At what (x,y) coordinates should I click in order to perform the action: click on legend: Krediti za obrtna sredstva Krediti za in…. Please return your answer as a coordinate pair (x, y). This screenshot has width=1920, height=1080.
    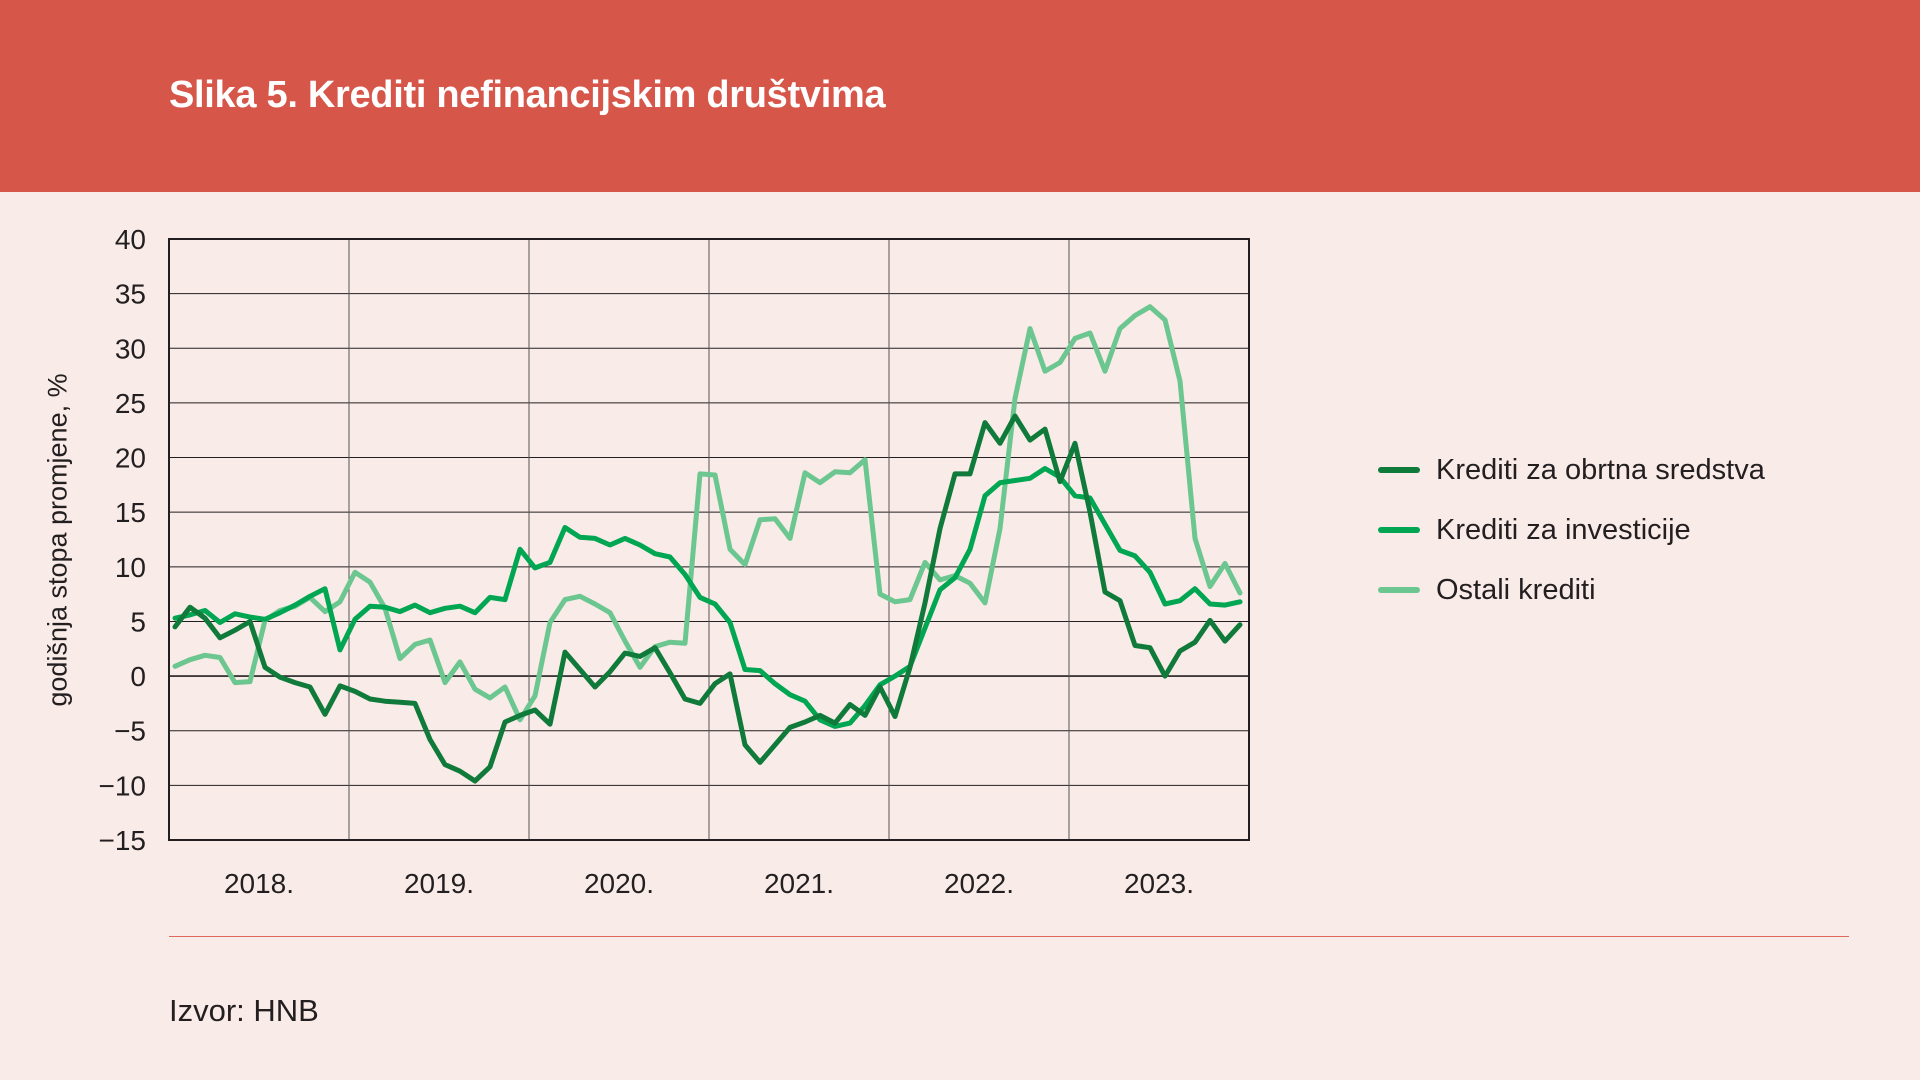
    Looking at the image, I should click on (1571, 530).